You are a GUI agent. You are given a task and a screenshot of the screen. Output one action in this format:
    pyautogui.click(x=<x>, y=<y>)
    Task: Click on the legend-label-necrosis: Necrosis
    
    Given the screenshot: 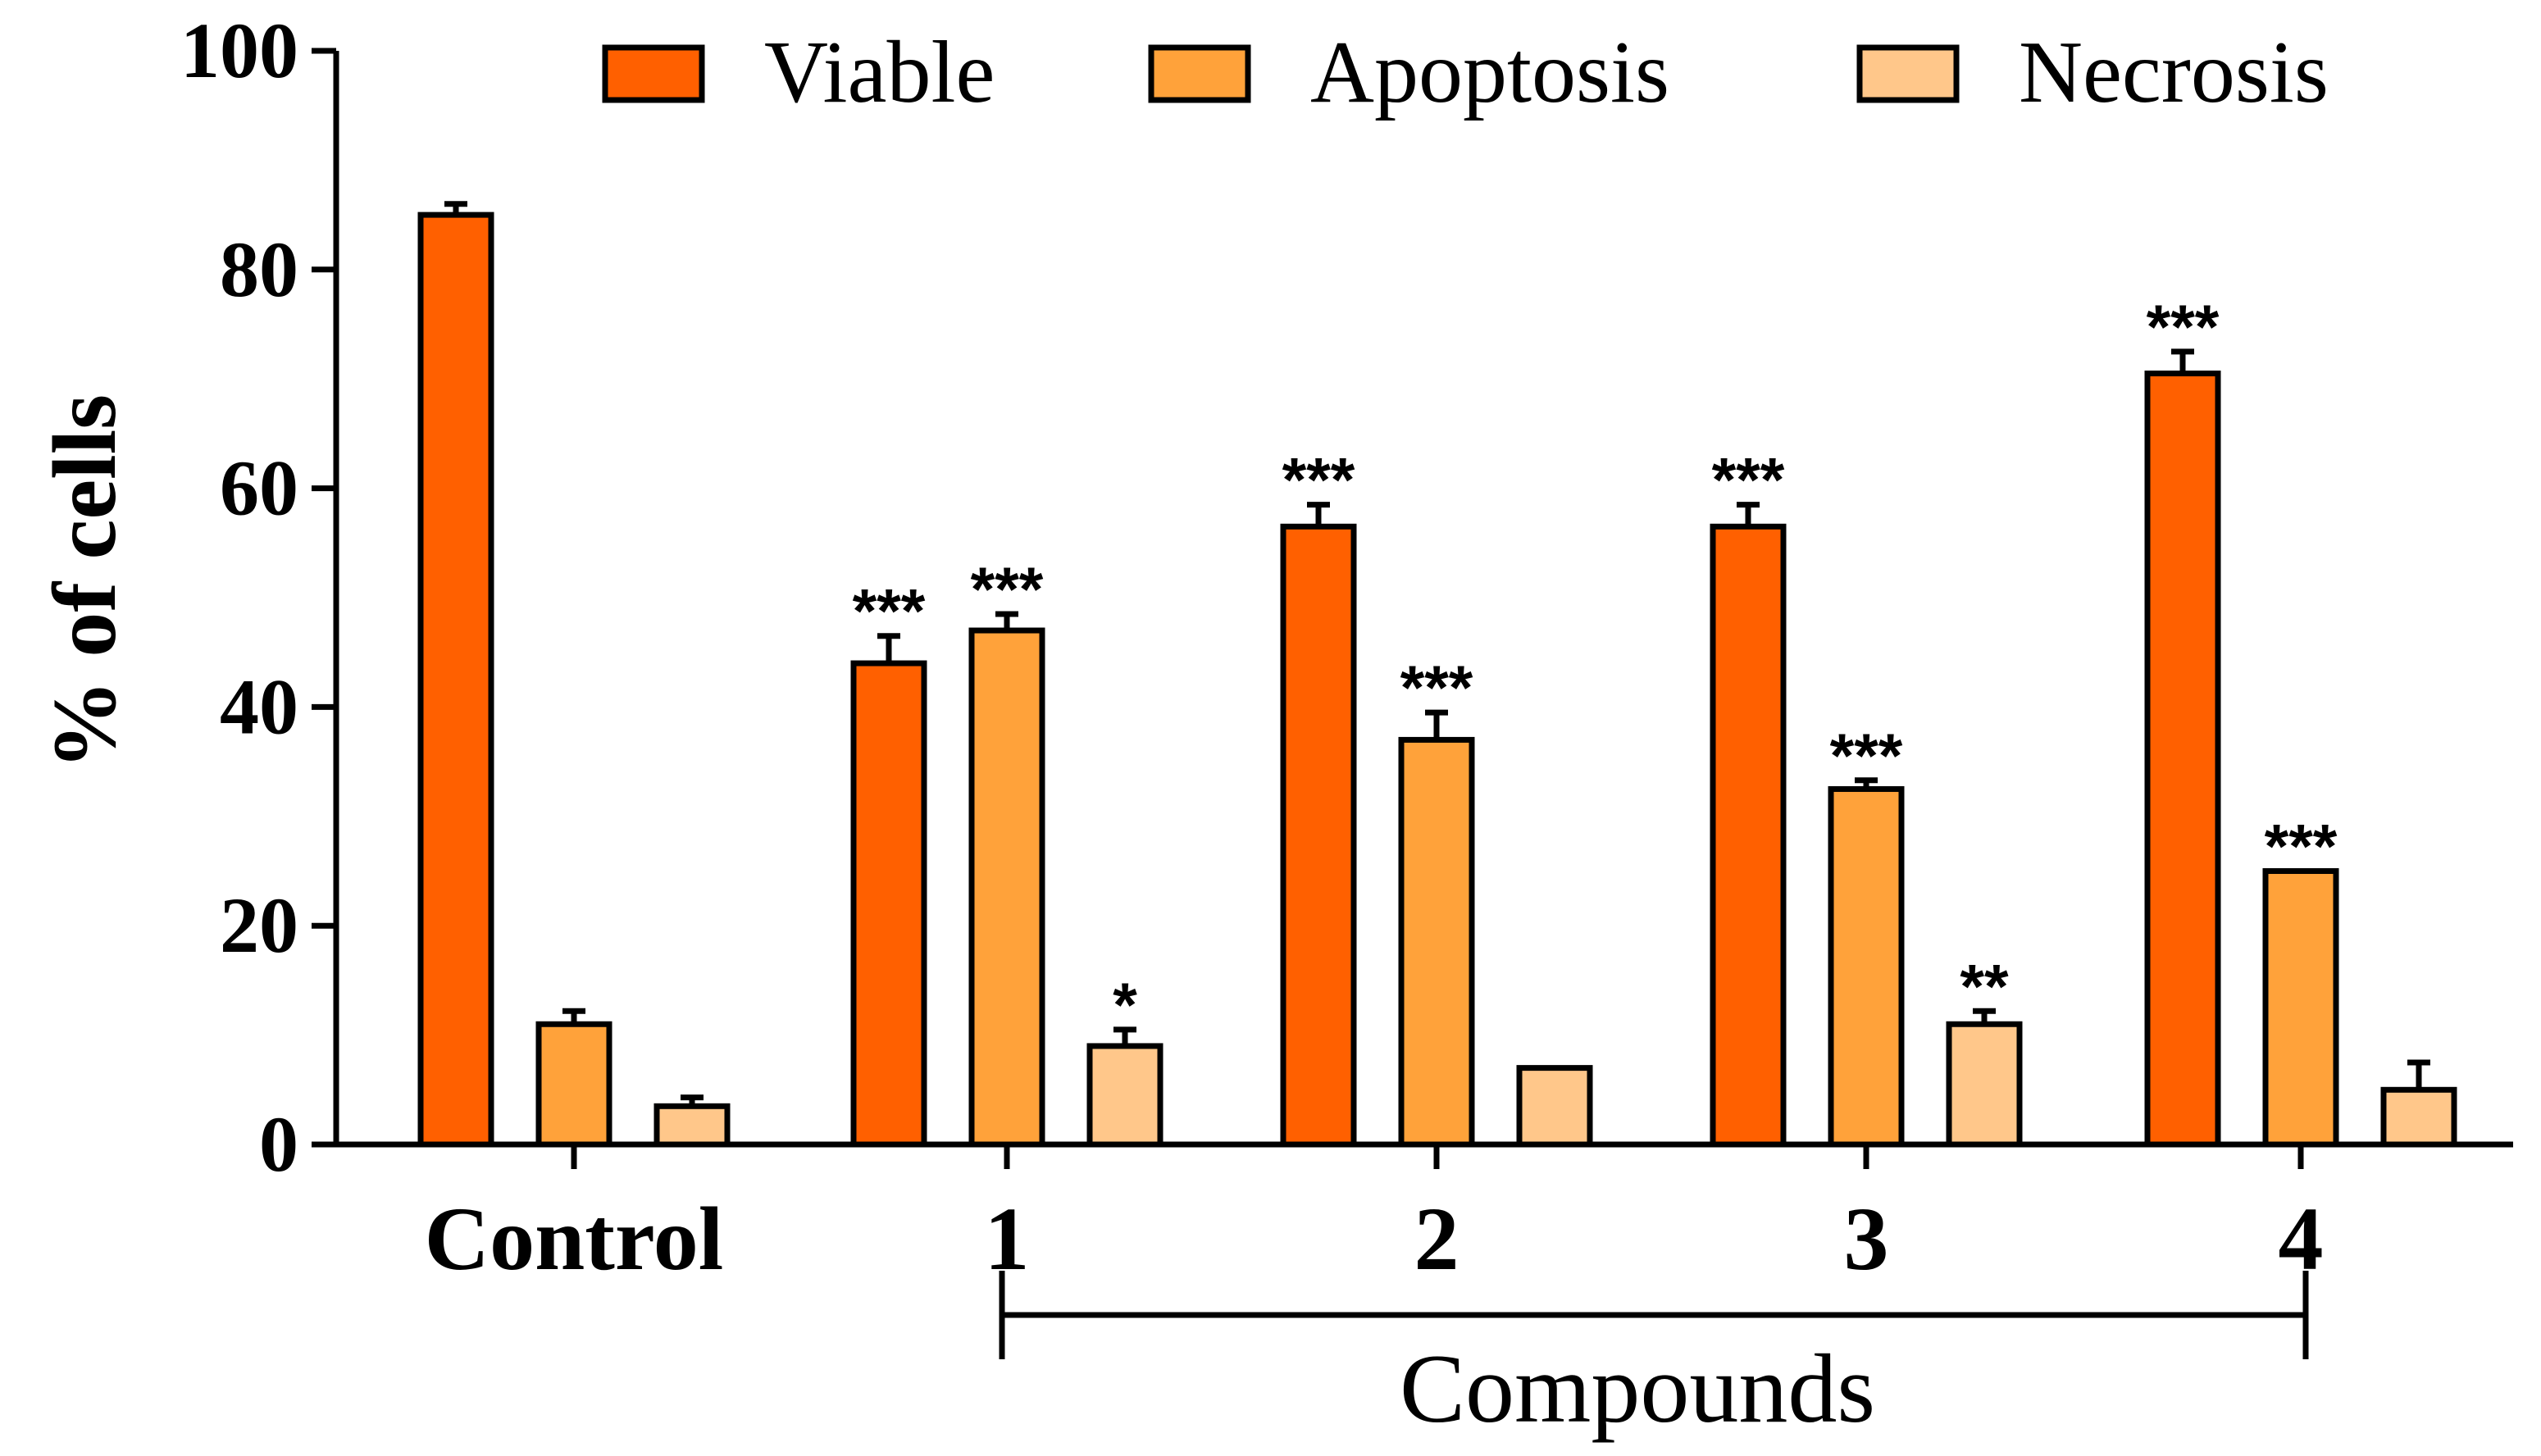 What is the action you would take?
    pyautogui.click(x=2174, y=72)
    